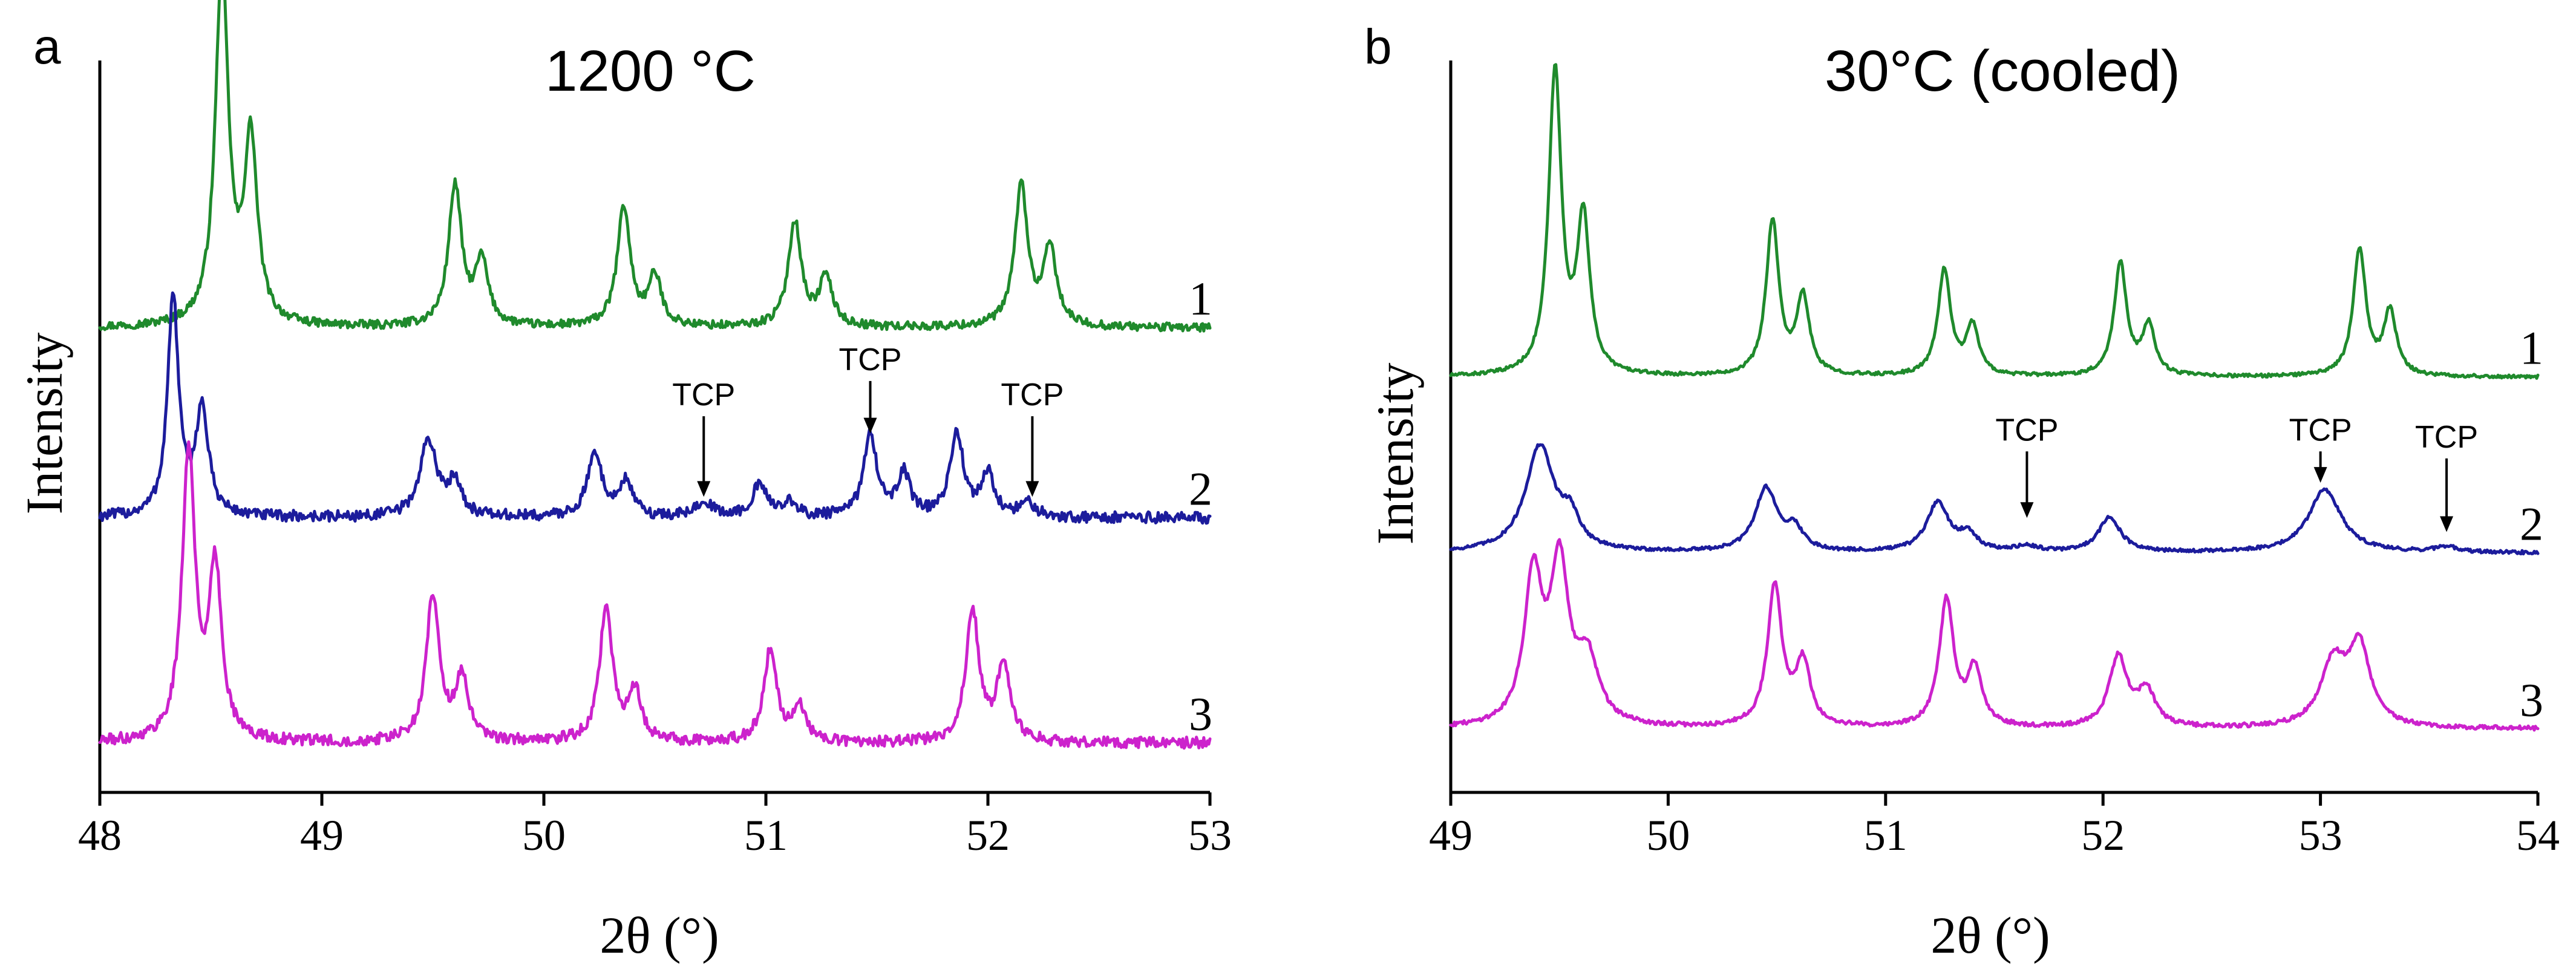 This screenshot has width=2576, height=966. What do you see at coordinates (47, 46) in the screenshot?
I see `panel-a-label: a` at bounding box center [47, 46].